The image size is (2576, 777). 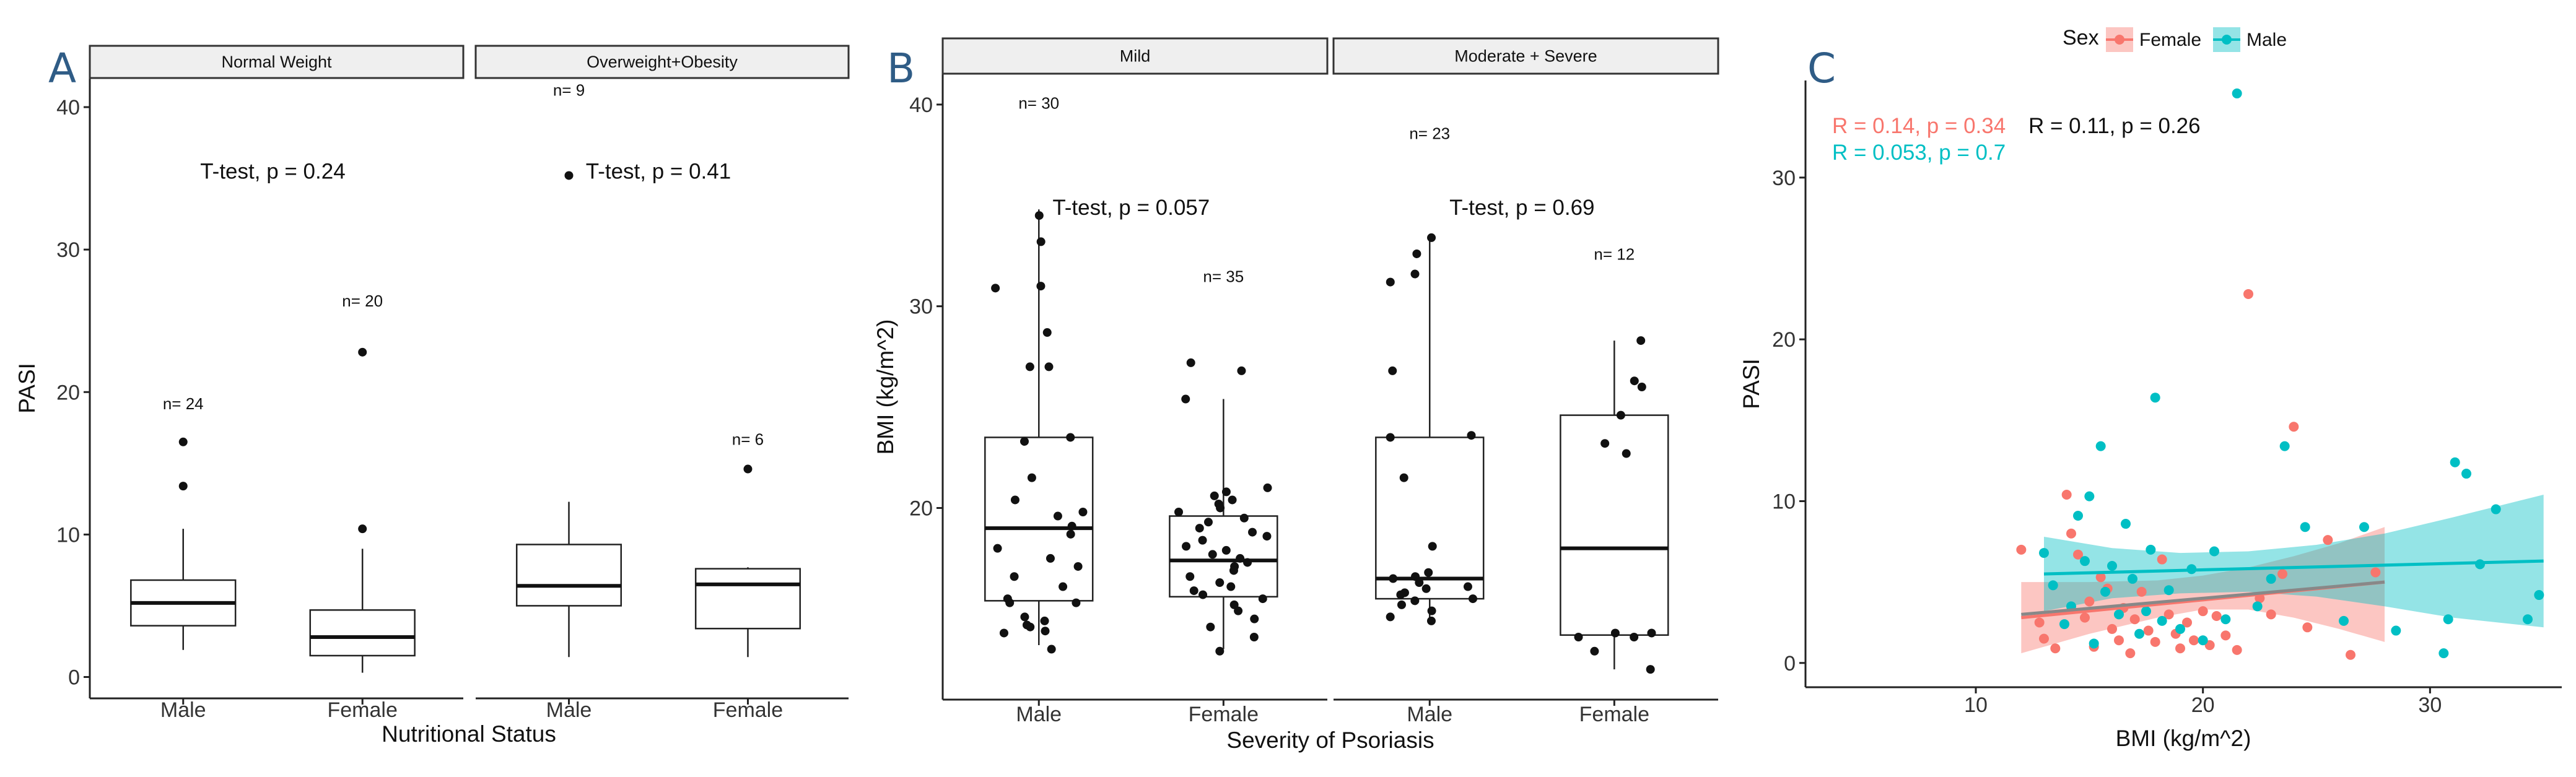 What do you see at coordinates (921, 105) in the screenshot?
I see `y-tick-label: 40` at bounding box center [921, 105].